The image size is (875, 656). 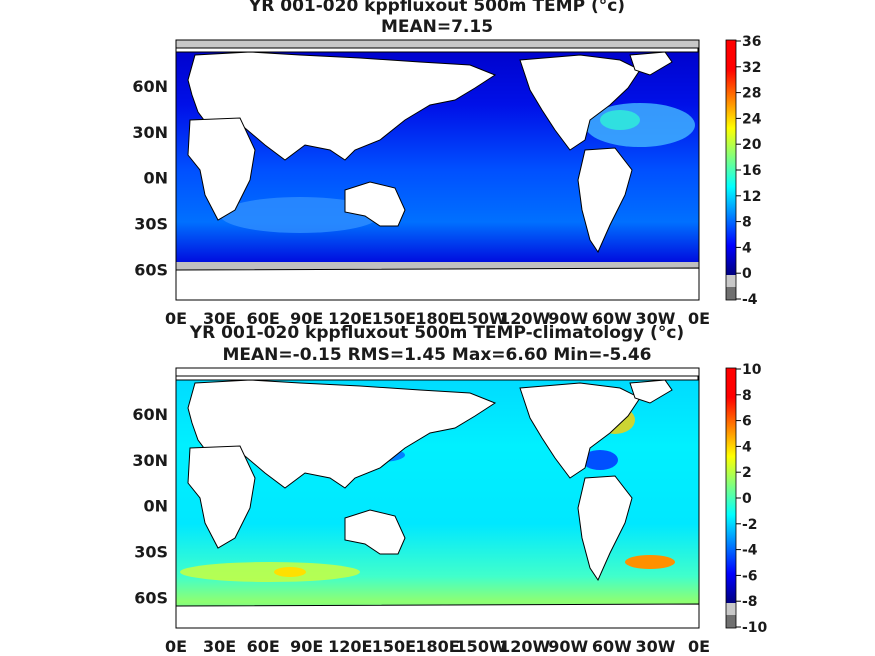 What do you see at coordinates (751, 171) in the screenshot?
I see `colorbar-tick-label: 16` at bounding box center [751, 171].